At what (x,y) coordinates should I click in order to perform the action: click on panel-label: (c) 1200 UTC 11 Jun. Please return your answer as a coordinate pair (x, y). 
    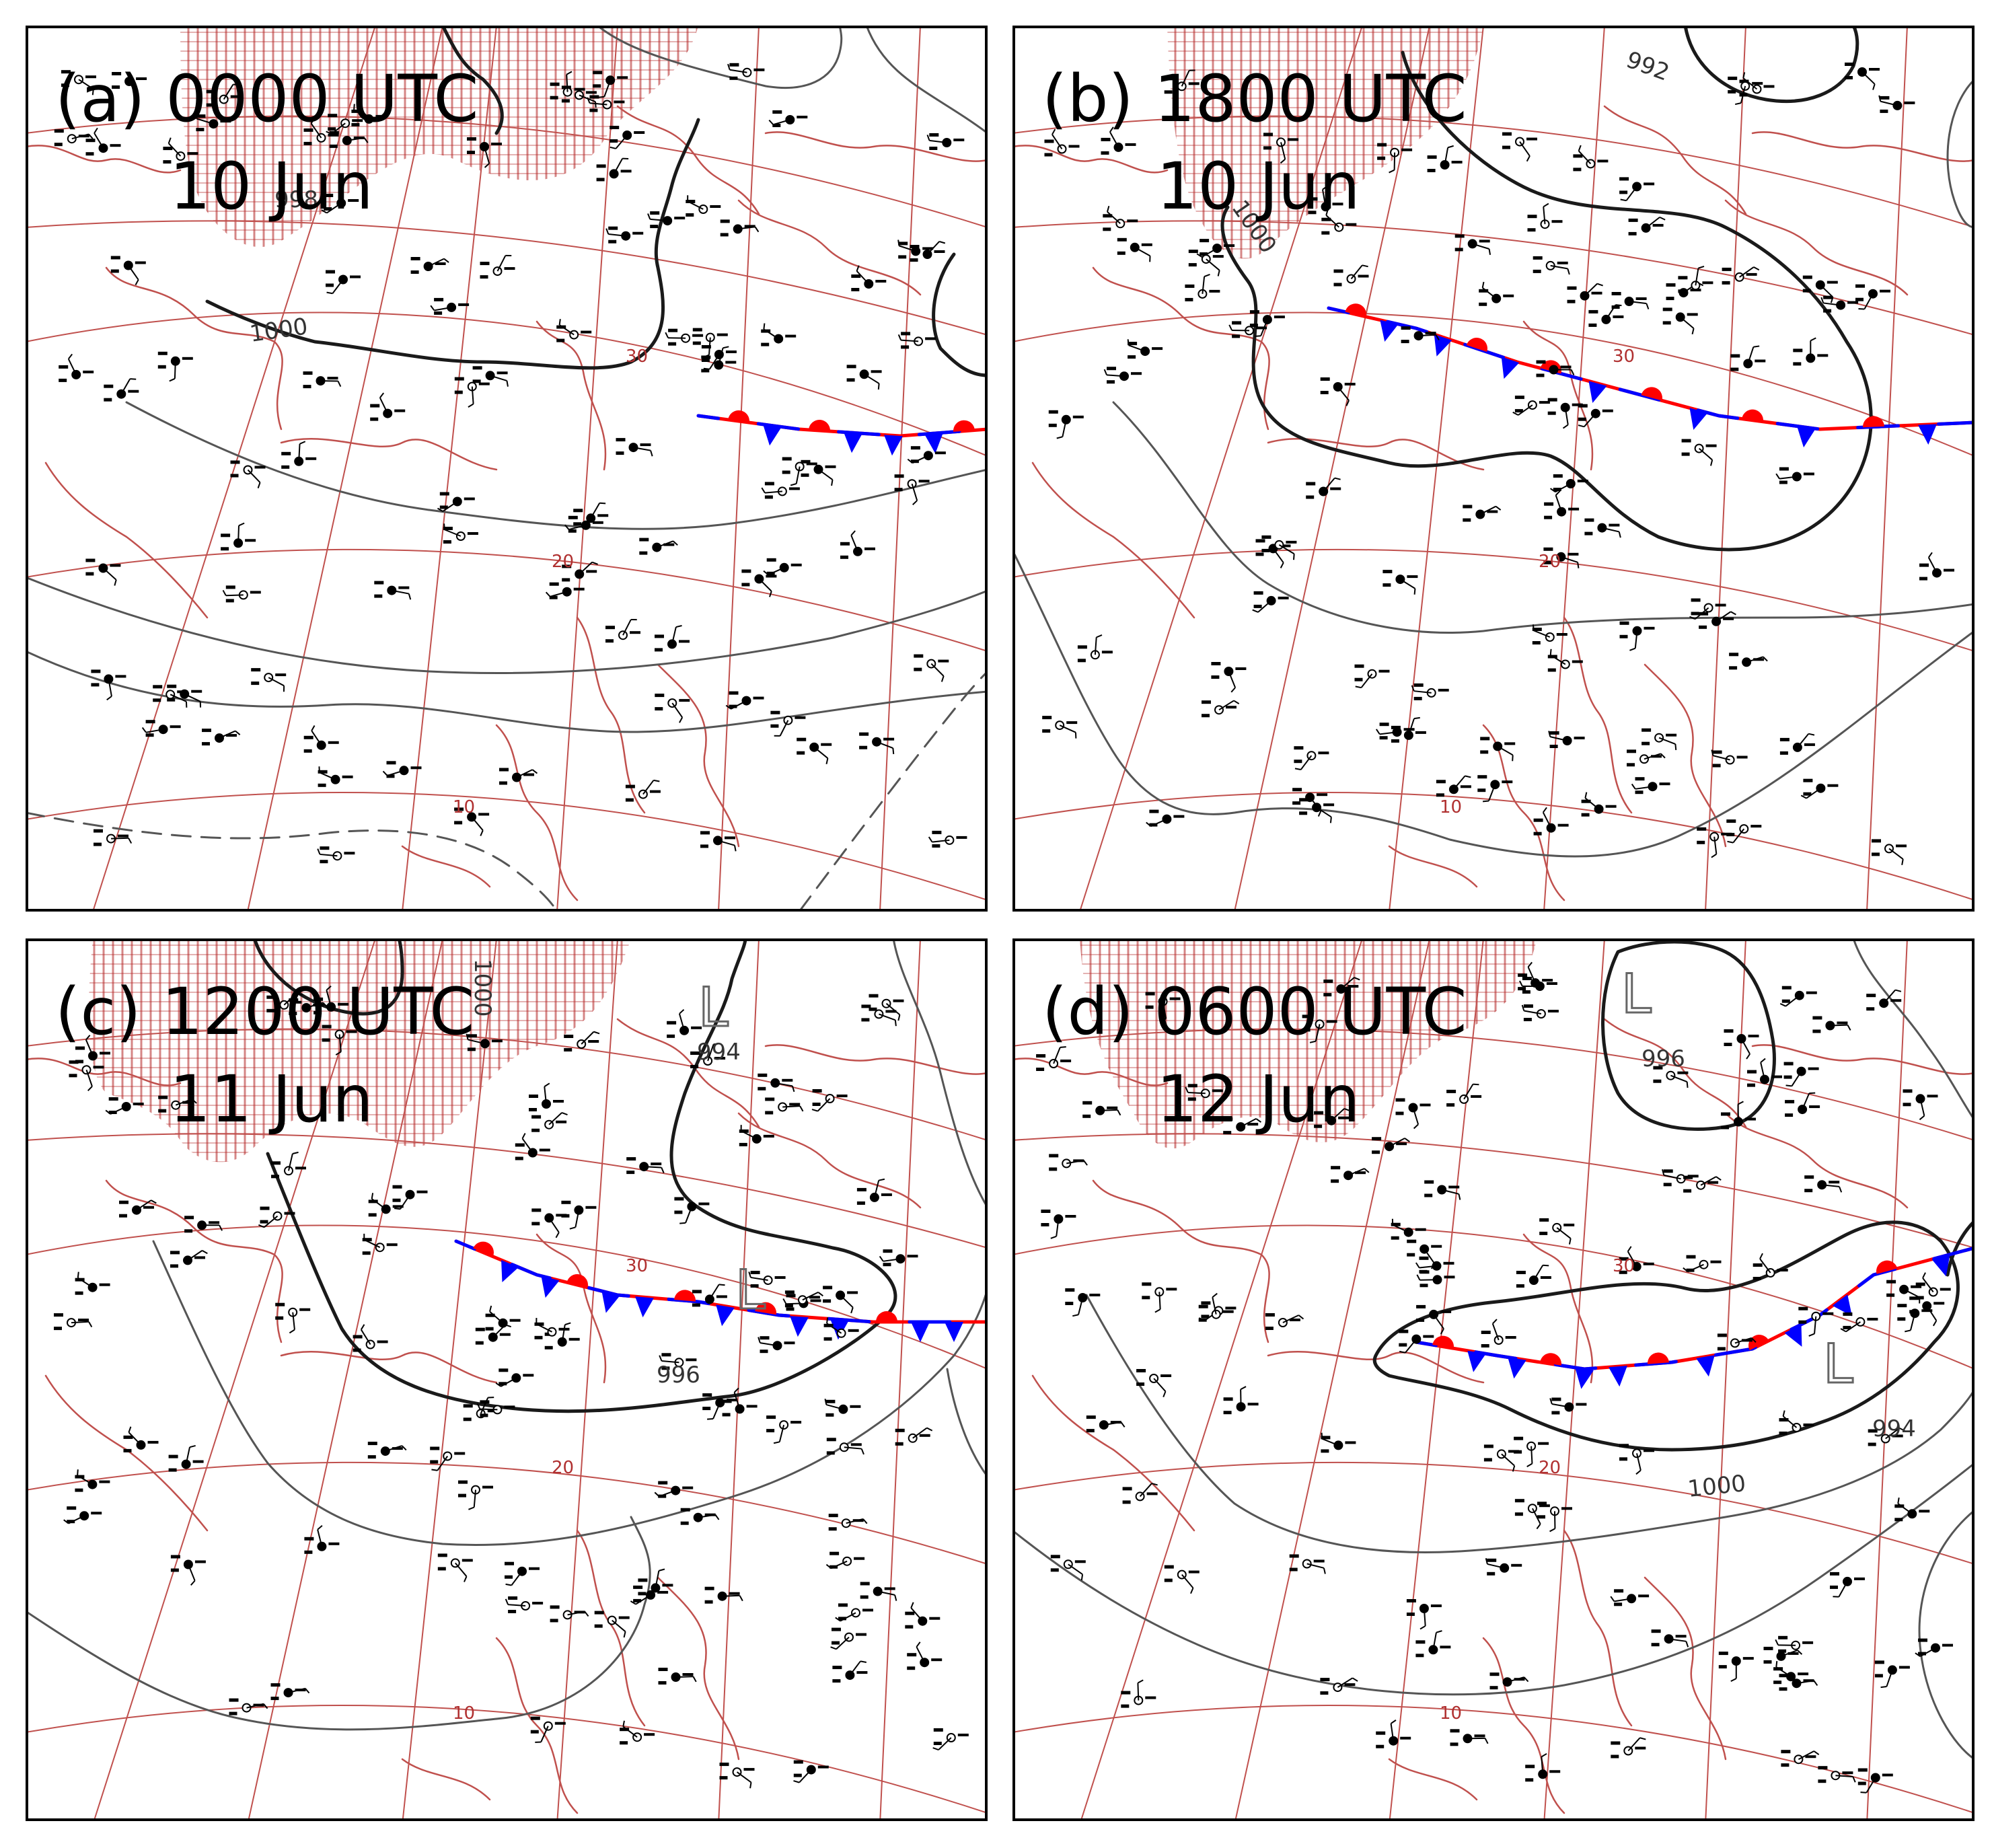
    Looking at the image, I should click on (264, 1055).